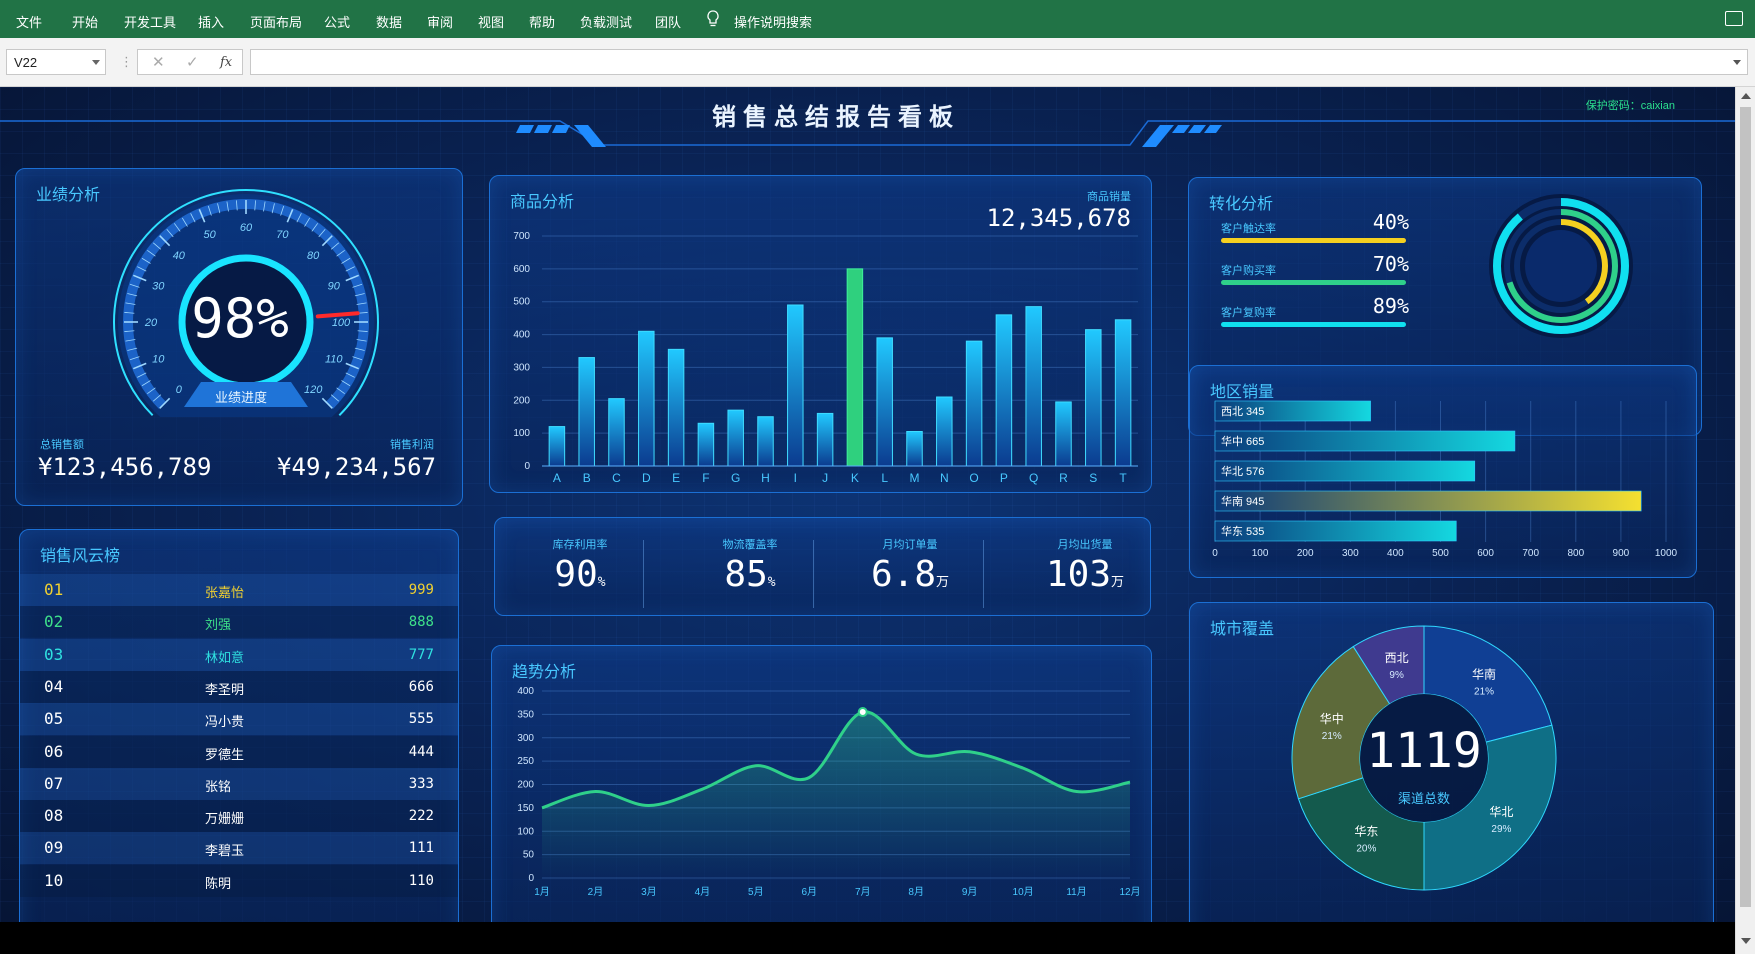 Image resolution: width=1755 pixels, height=954 pixels. Describe the element at coordinates (356, 467) in the screenshot. I see `profit-value: ¥49,234,567` at that location.